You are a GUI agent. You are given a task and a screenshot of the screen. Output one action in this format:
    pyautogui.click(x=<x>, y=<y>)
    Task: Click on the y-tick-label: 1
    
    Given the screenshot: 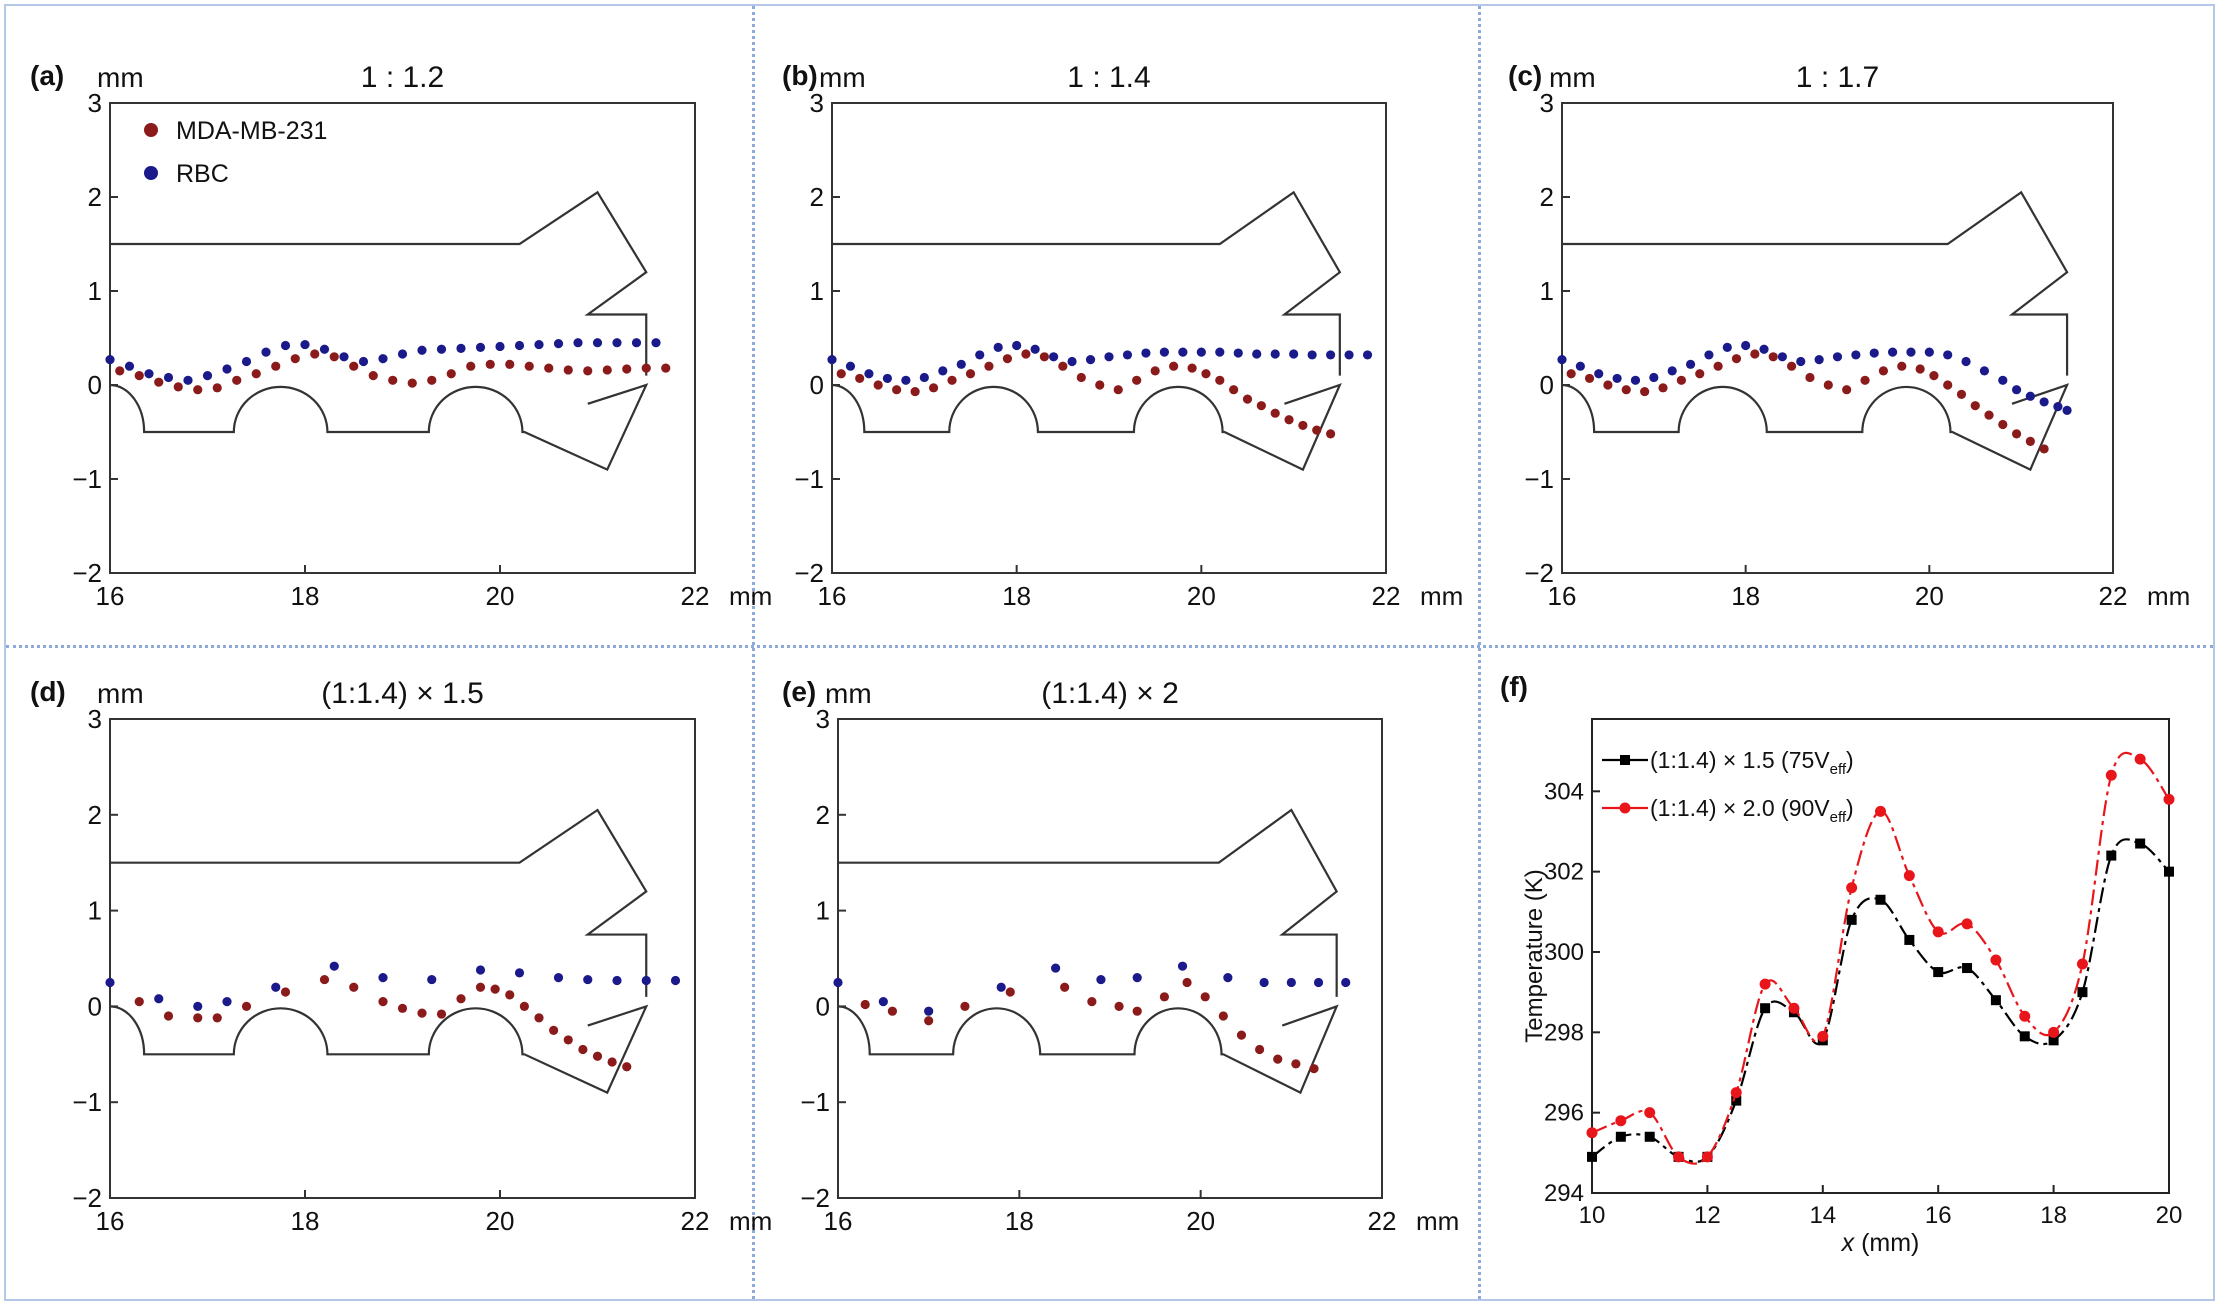 What is the action you would take?
    pyautogui.click(x=817, y=291)
    